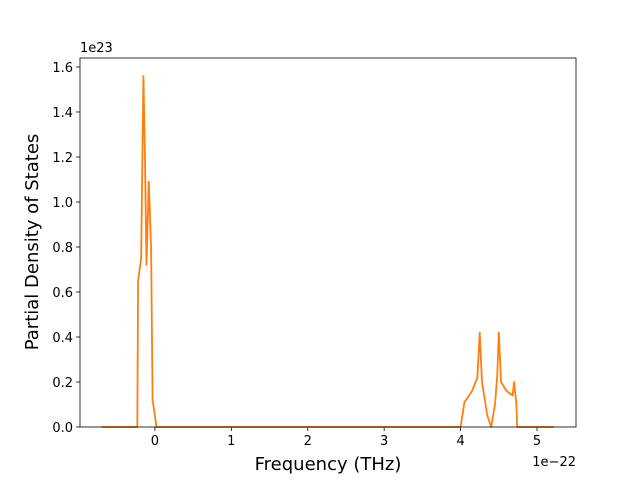  I want to click on y-tick-label: 1.6, so click(62, 68).